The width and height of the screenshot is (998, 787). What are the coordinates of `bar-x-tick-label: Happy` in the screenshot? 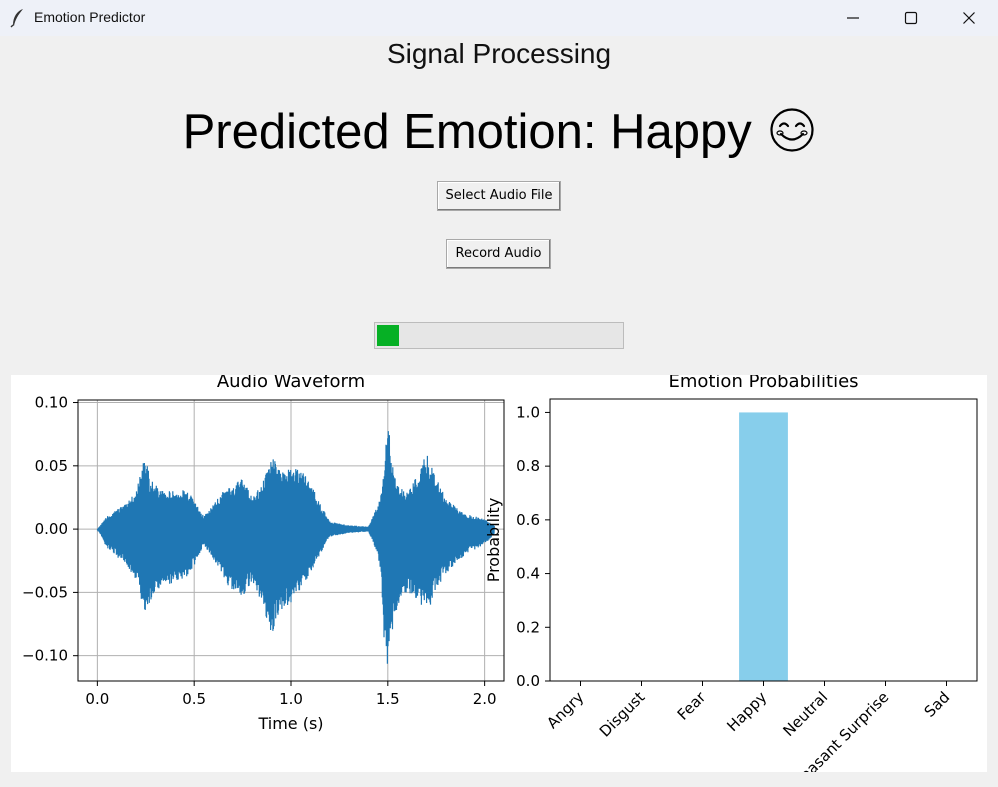 It's located at (746, 711).